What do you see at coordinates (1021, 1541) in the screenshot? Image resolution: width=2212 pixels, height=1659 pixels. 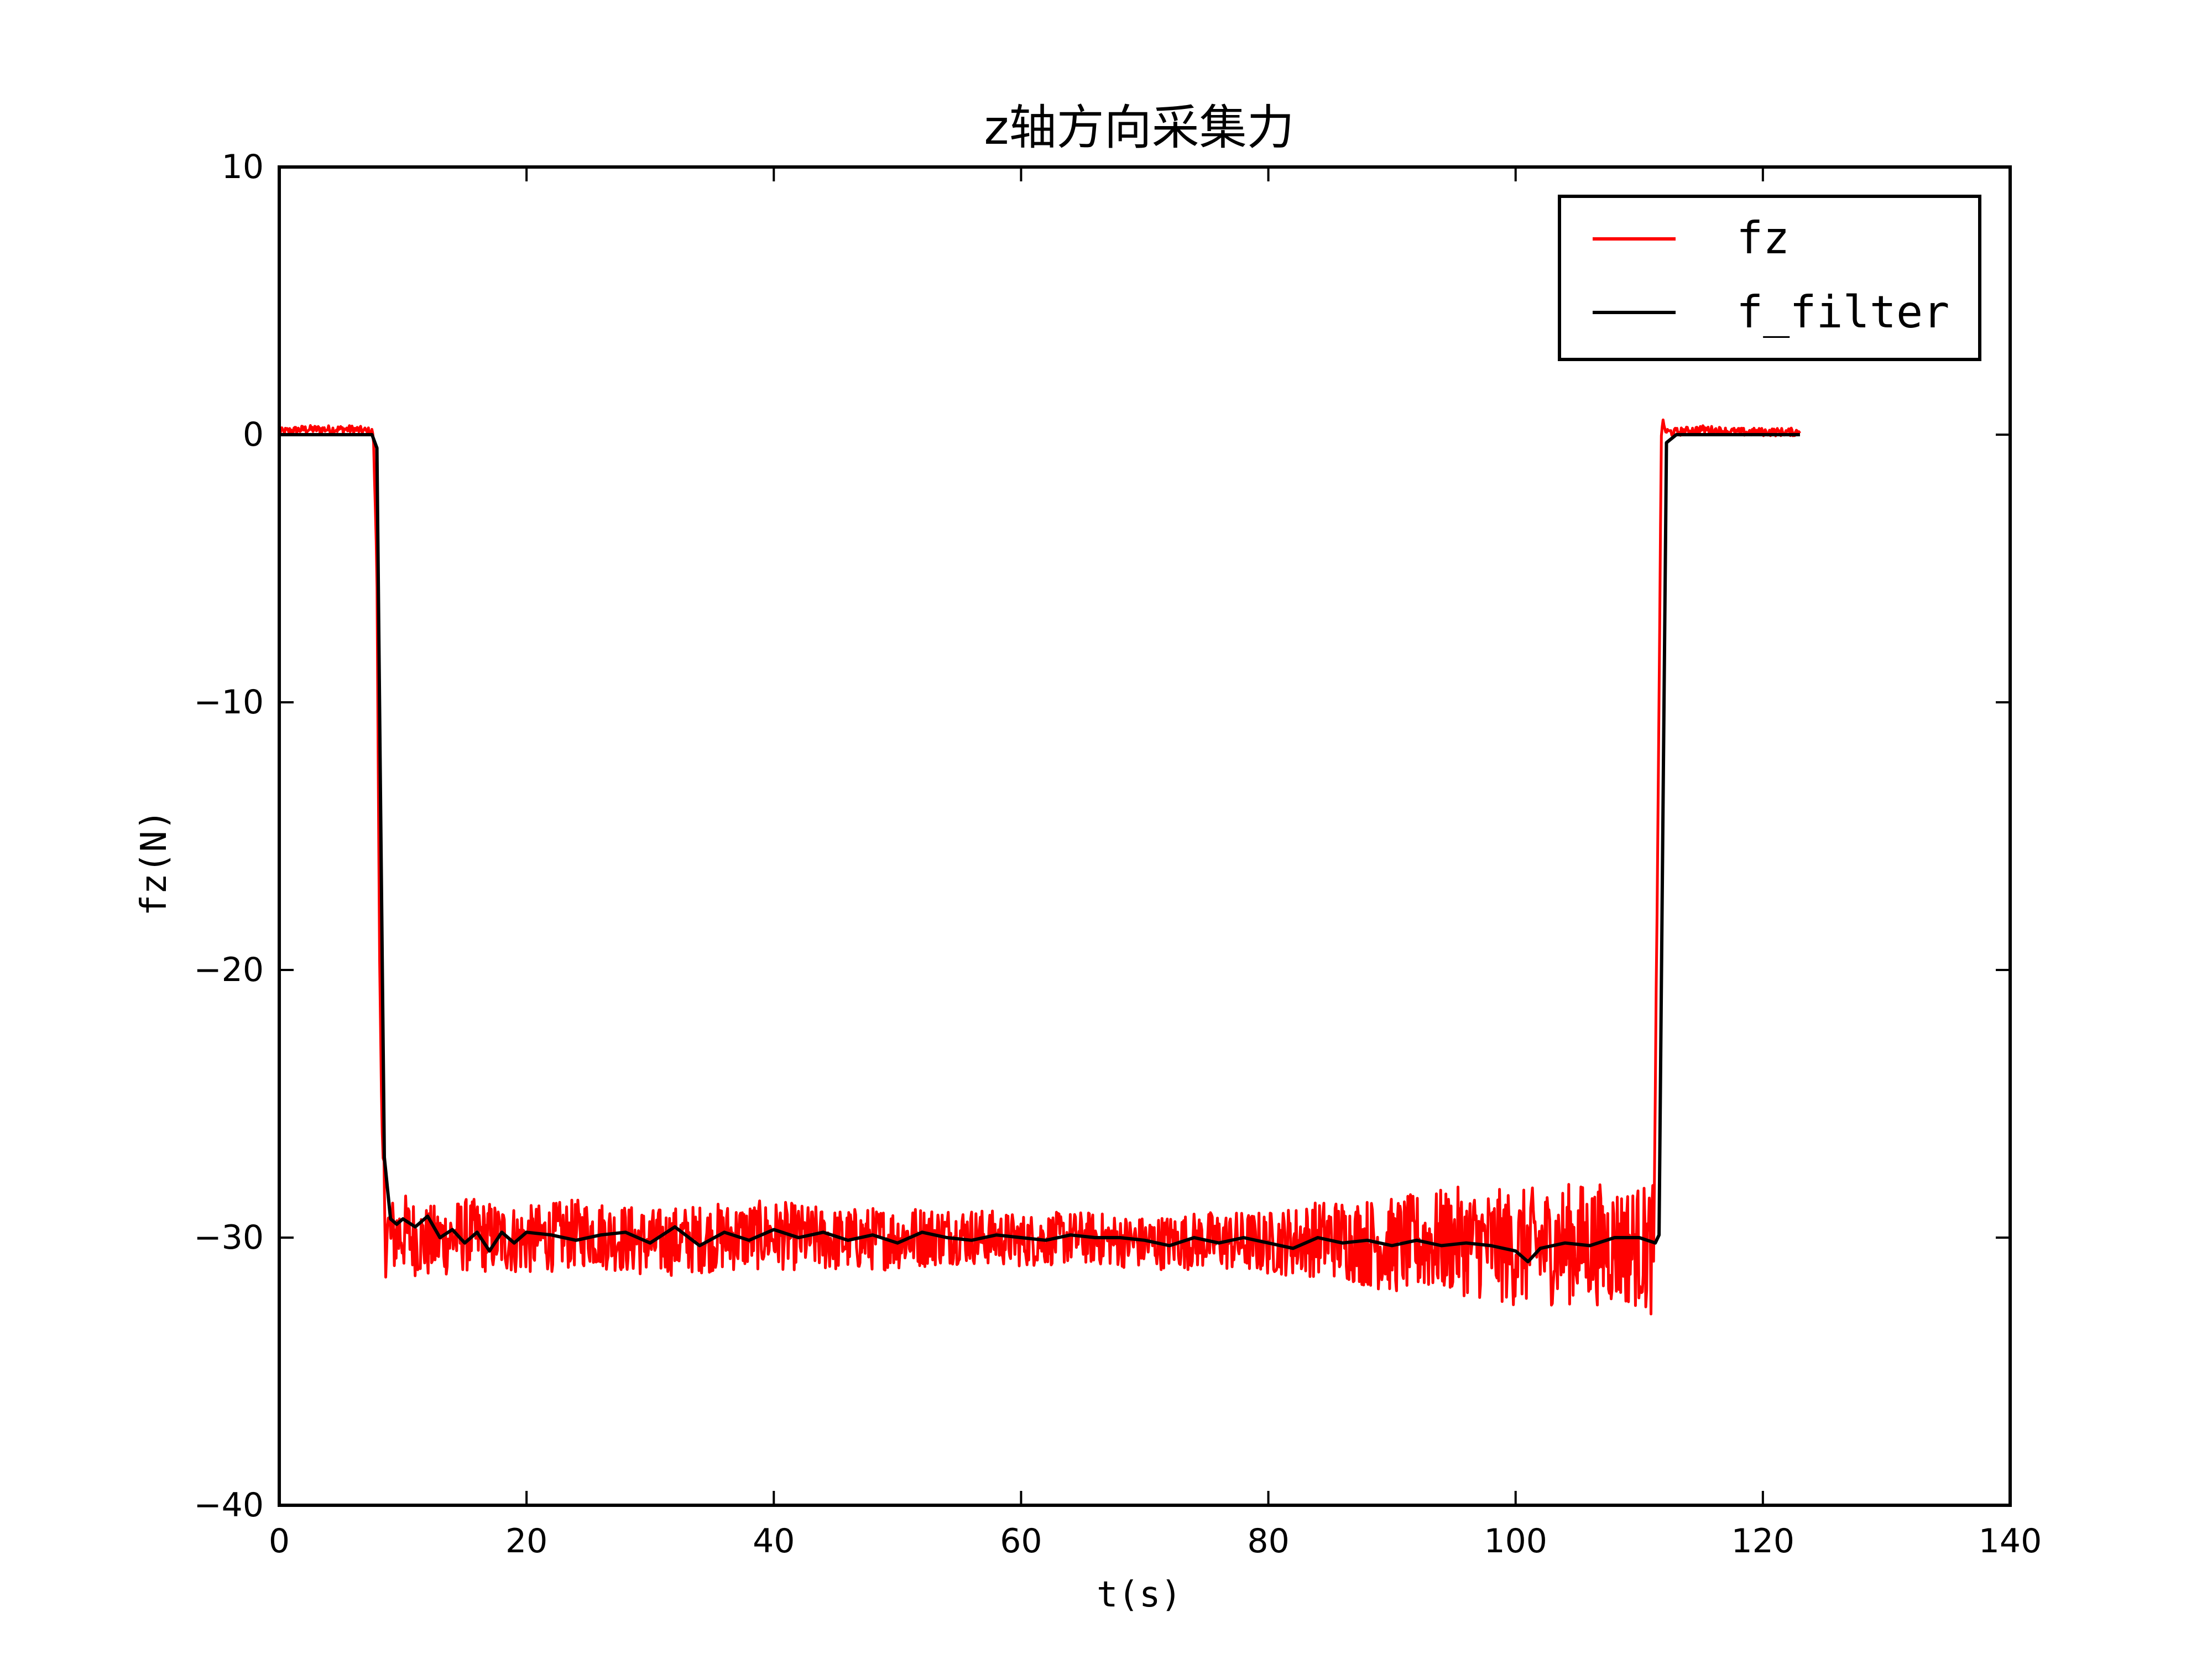 I see `x-tick-label: 60` at bounding box center [1021, 1541].